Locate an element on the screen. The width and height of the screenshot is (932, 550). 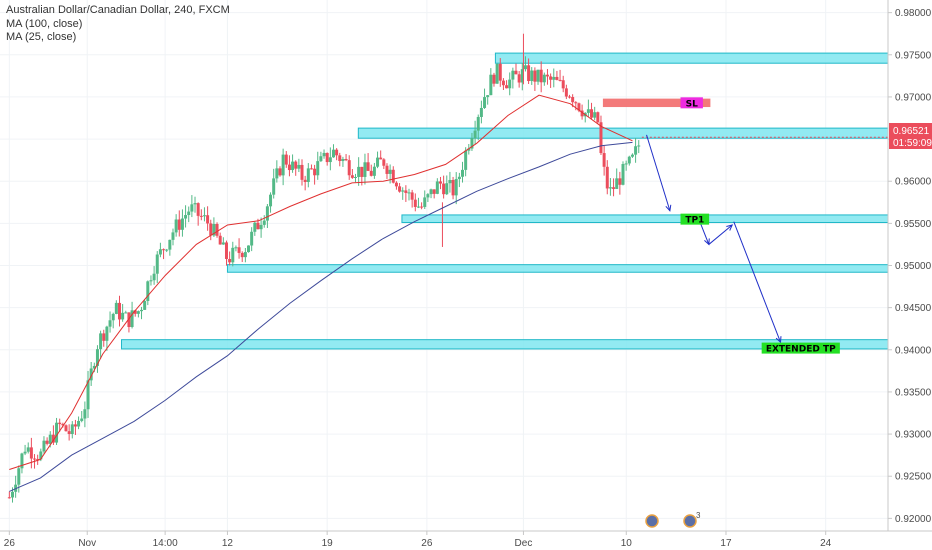
time-tick-label: 24 is located at coordinates (826, 543).